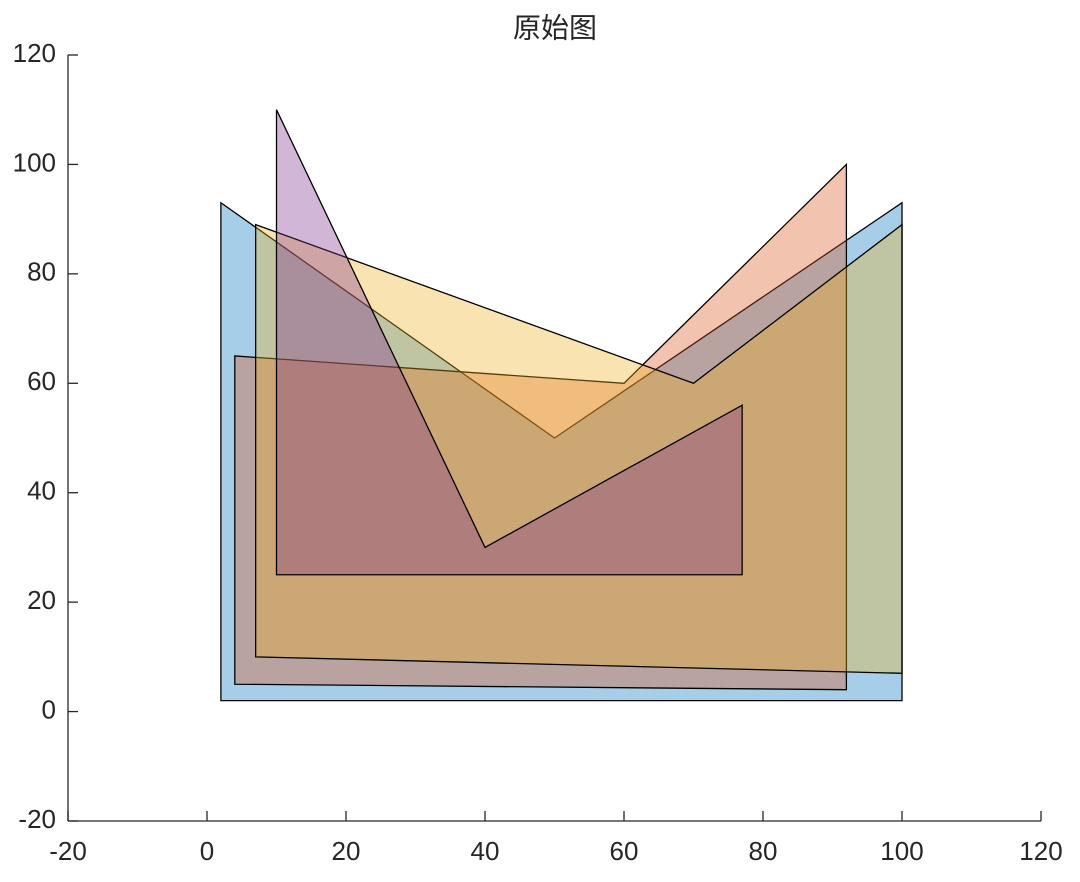 This screenshot has height=882, width=1080. What do you see at coordinates (485, 851) in the screenshot?
I see `x-tick-label: 40` at bounding box center [485, 851].